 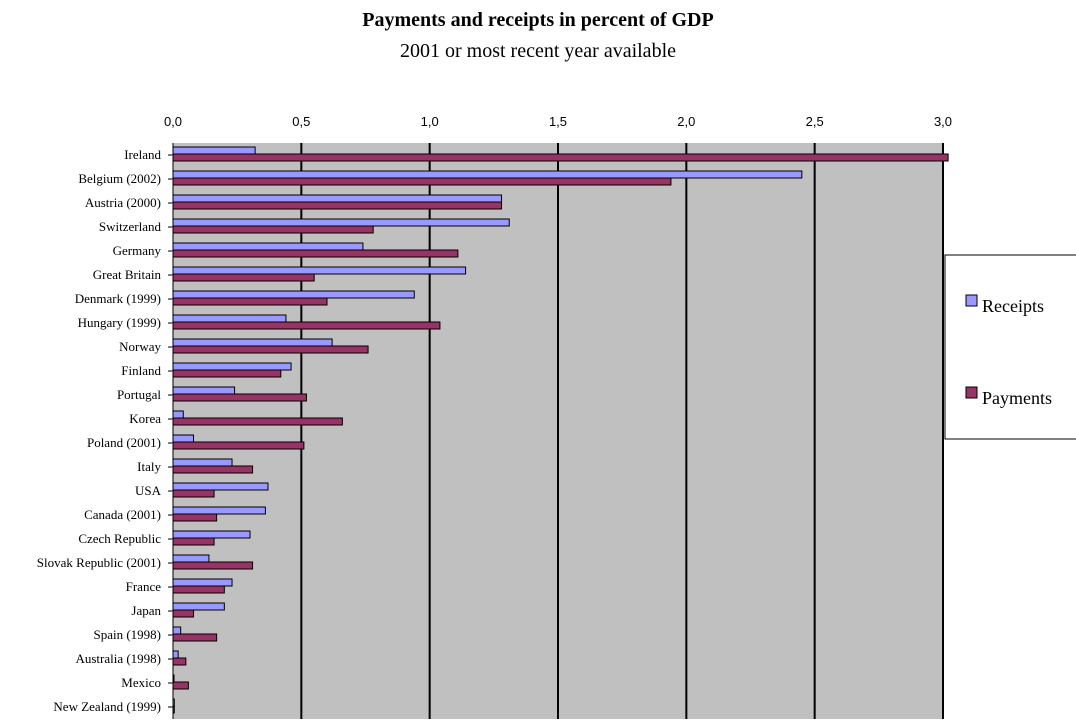 I want to click on chart-title: Payments and receipts in percent of GDP, so click(x=537, y=20).